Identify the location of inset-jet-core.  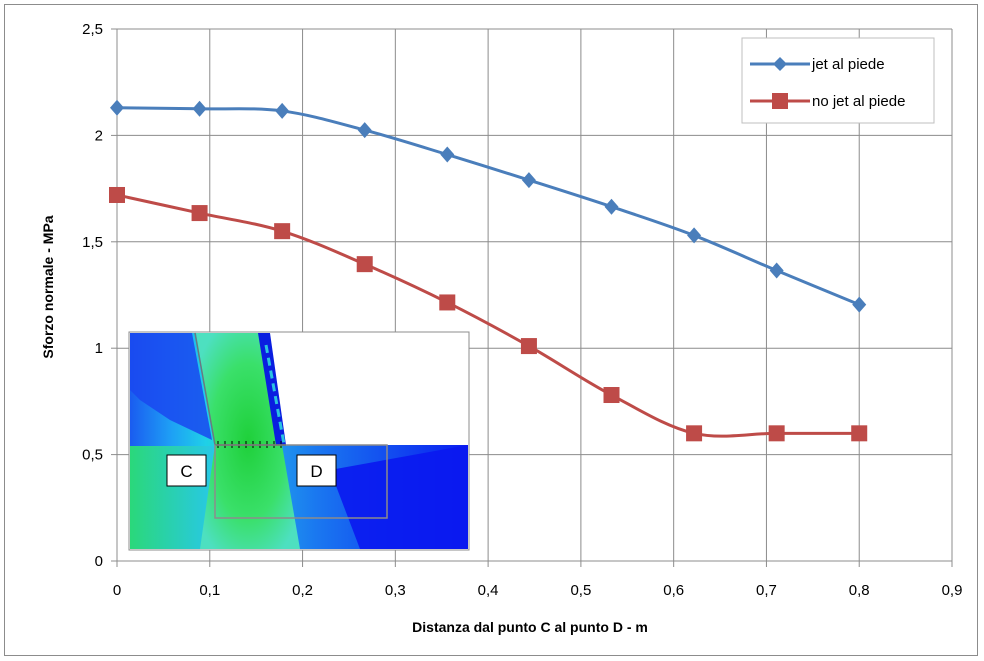
(248, 441).